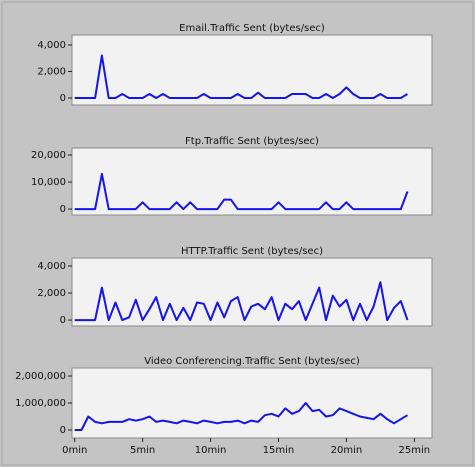  Describe the element at coordinates (279, 450) in the screenshot. I see `x-tick-label: 15min` at that location.